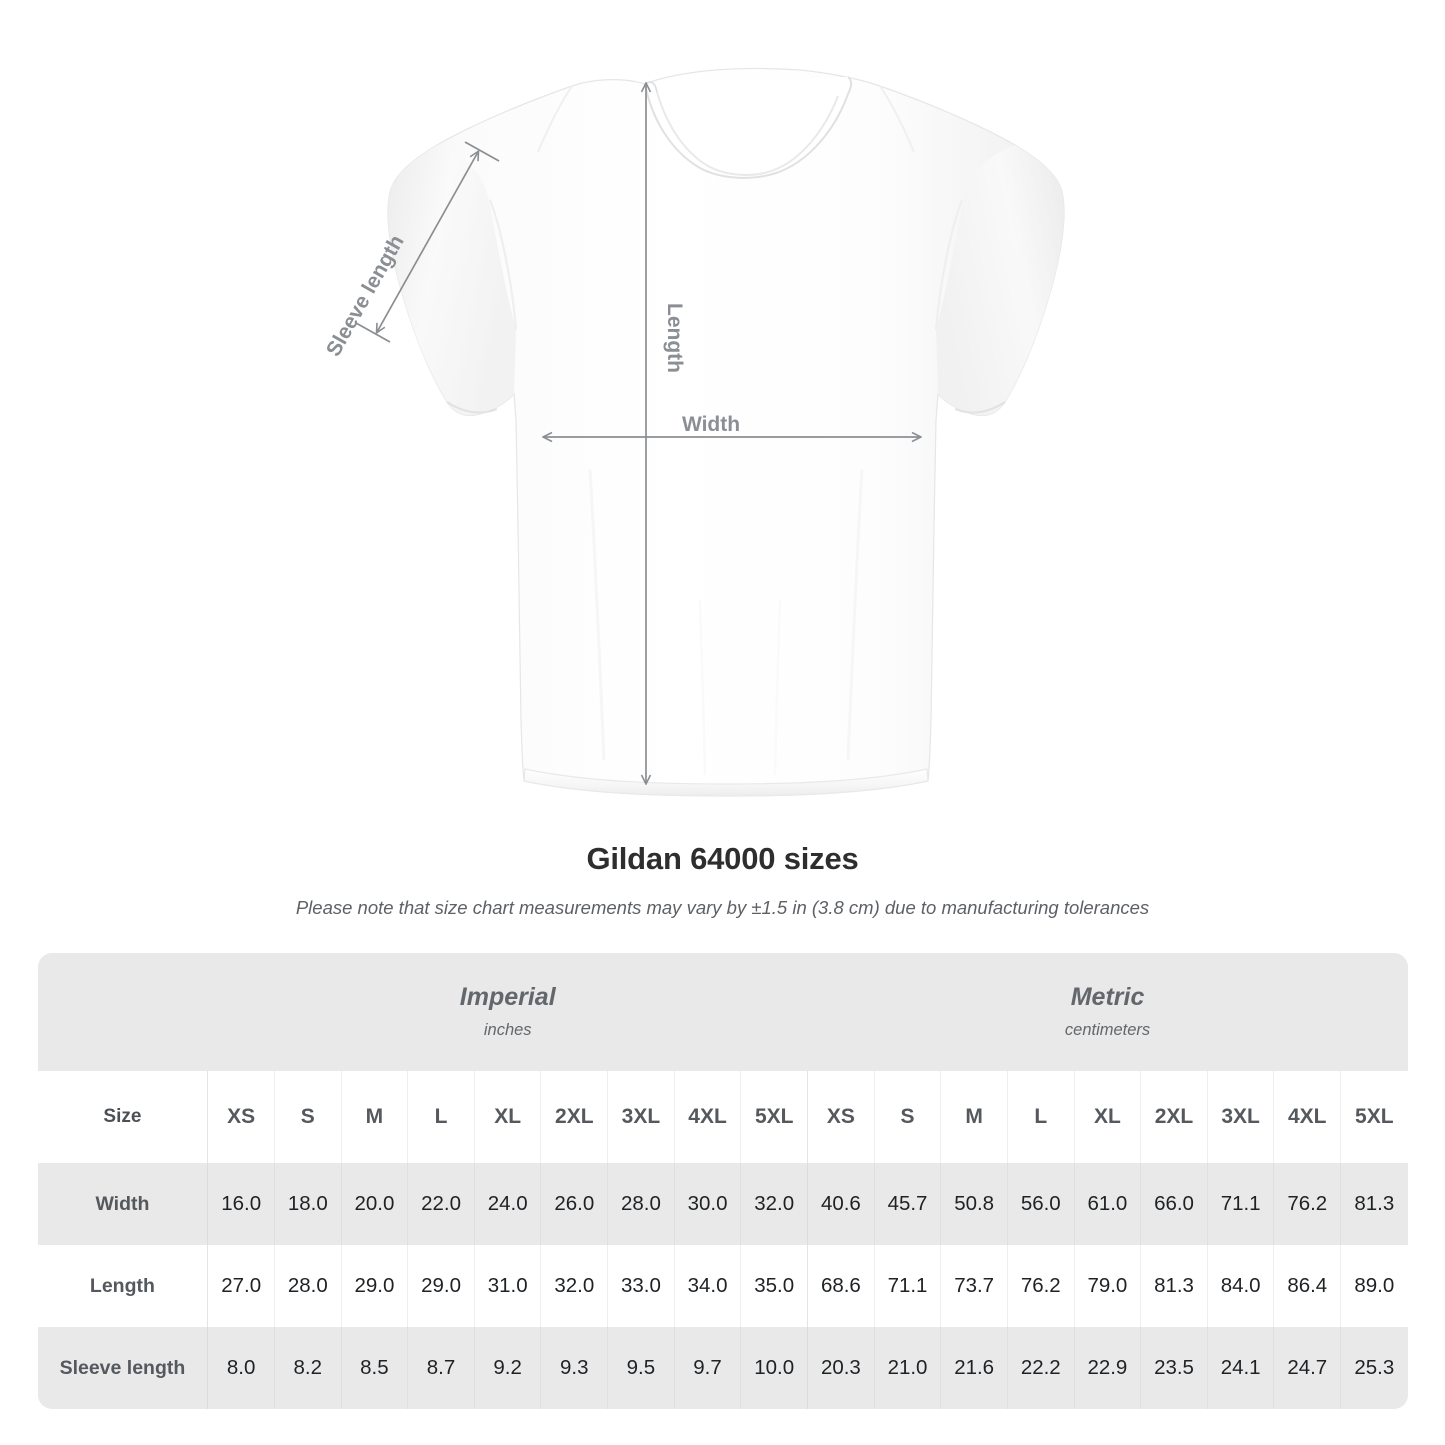 Image resolution: width=1445 pixels, height=1445 pixels. Describe the element at coordinates (1307, 1204) in the screenshot. I see `width-met-4xl: 76.2` at that location.